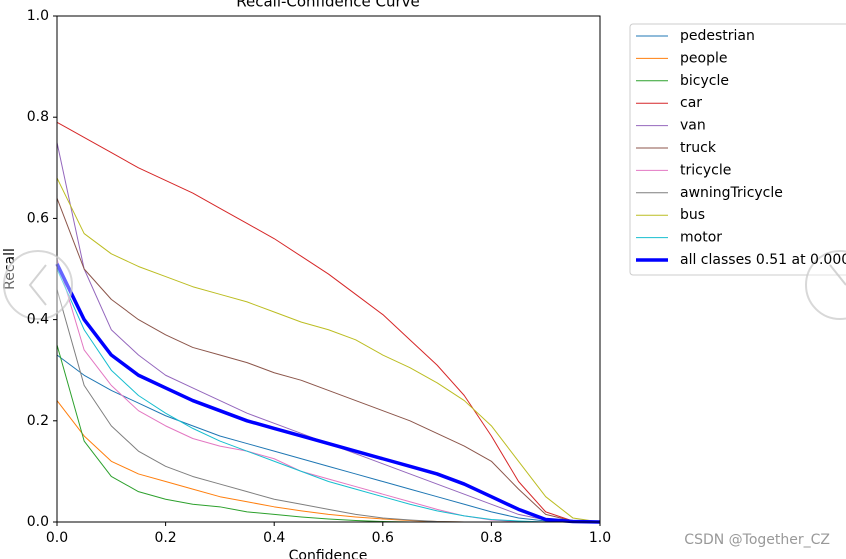 This screenshot has width=846, height=559. Describe the element at coordinates (757, 540) in the screenshot. I see `watermark: CSDN @Together_CZ` at that location.